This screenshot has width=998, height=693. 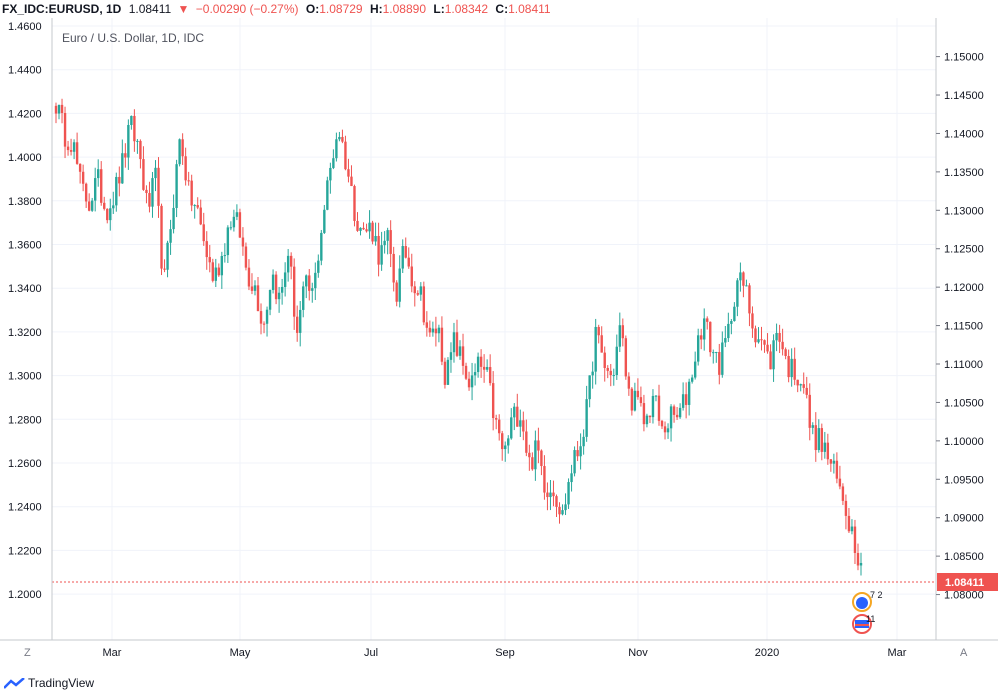 I want to click on dividends-marker-icon: 7 2, so click(x=867, y=601).